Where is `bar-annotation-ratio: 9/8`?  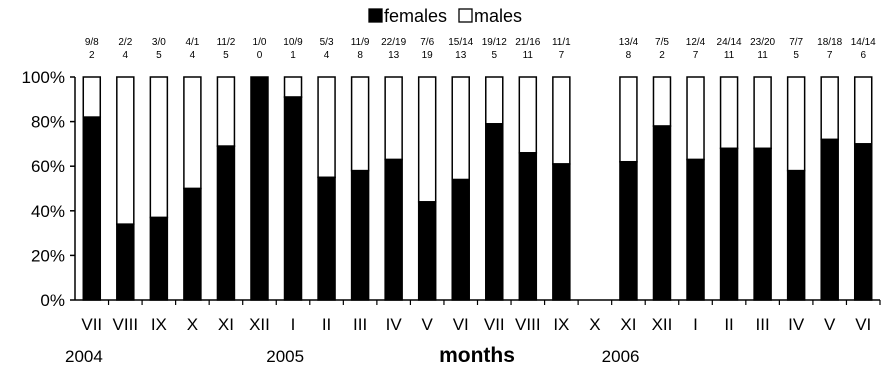
bar-annotation-ratio: 9/8 is located at coordinates (92, 42).